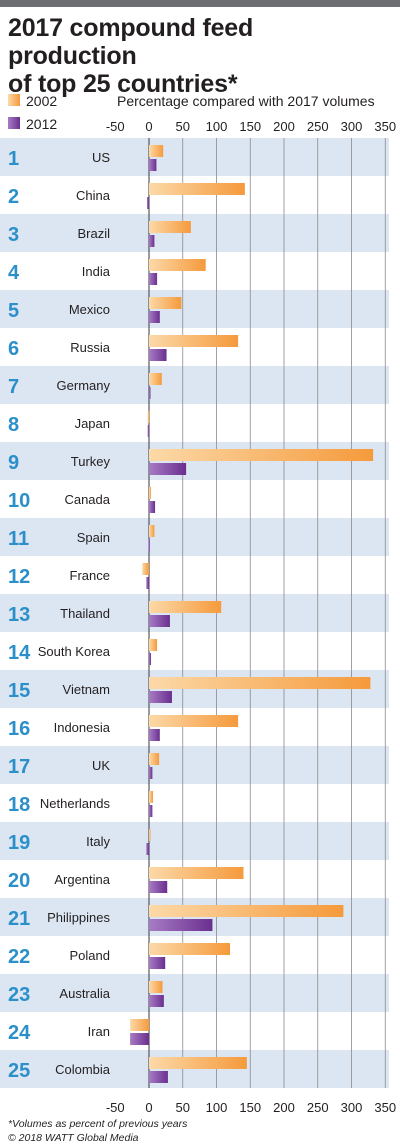 Image resolution: width=400 pixels, height=1147 pixels. What do you see at coordinates (149, 545) in the screenshot?
I see `bar-2012-spain` at bounding box center [149, 545].